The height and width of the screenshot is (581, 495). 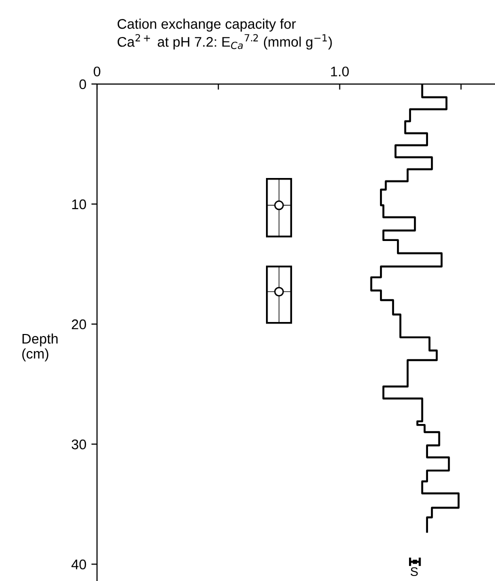 I want to click on y-tick-label: 0, so click(x=82, y=84).